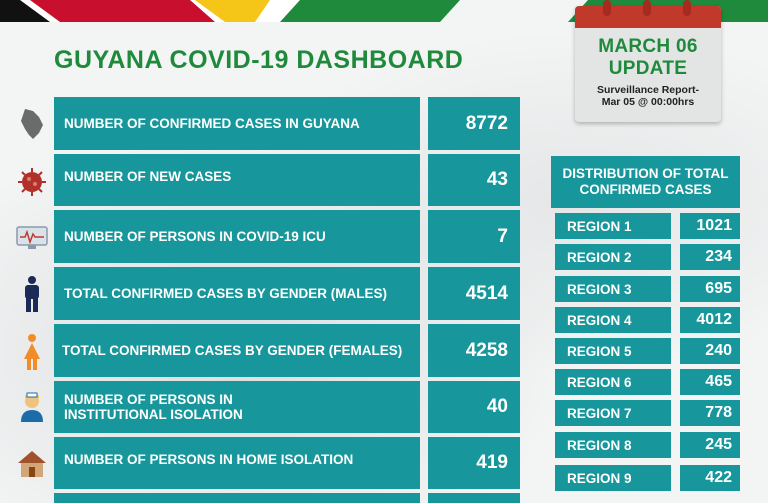  Describe the element at coordinates (613, 413) in the screenshot. I see `region-label: REGION 7` at that location.